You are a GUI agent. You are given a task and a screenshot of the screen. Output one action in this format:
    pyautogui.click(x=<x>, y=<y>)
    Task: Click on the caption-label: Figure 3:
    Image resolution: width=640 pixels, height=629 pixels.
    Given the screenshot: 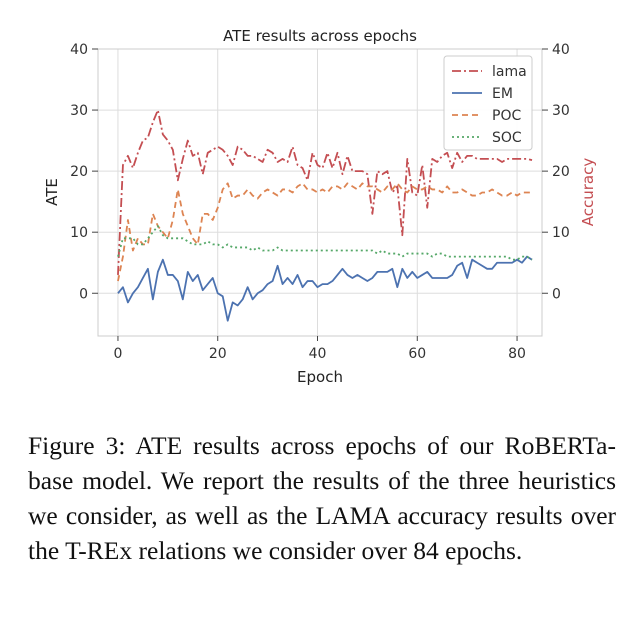 What is the action you would take?
    pyautogui.click(x=77, y=445)
    